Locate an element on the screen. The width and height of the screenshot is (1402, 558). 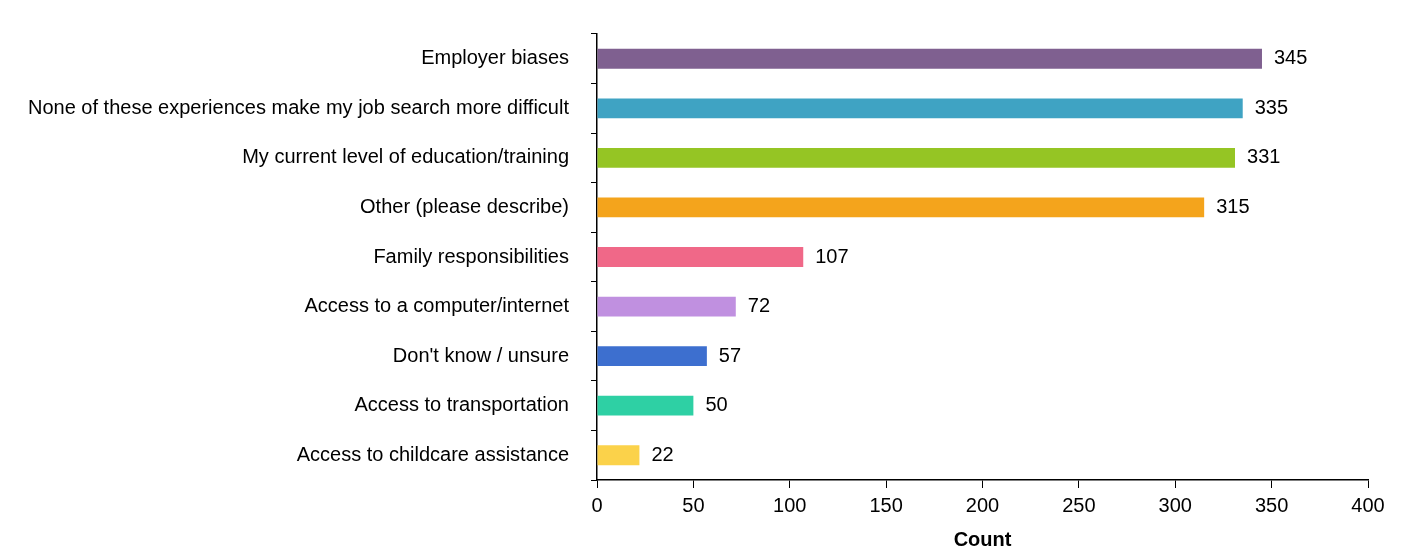
data-label: 72 is located at coordinates (759, 305).